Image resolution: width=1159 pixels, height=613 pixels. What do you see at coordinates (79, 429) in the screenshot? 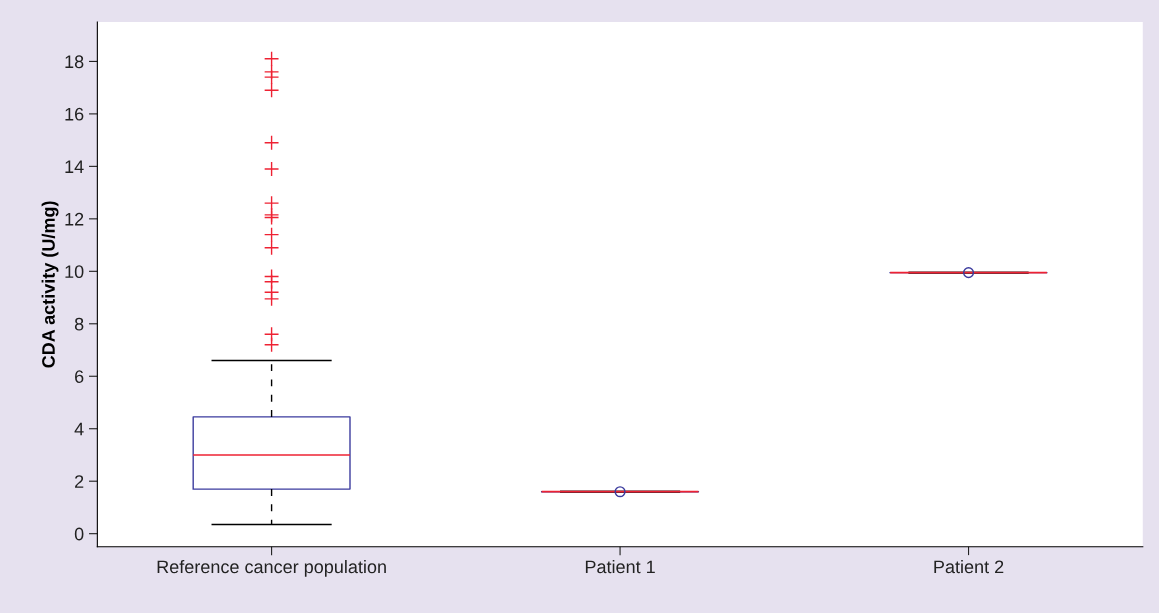
I see `y-tick-label: 4` at bounding box center [79, 429].